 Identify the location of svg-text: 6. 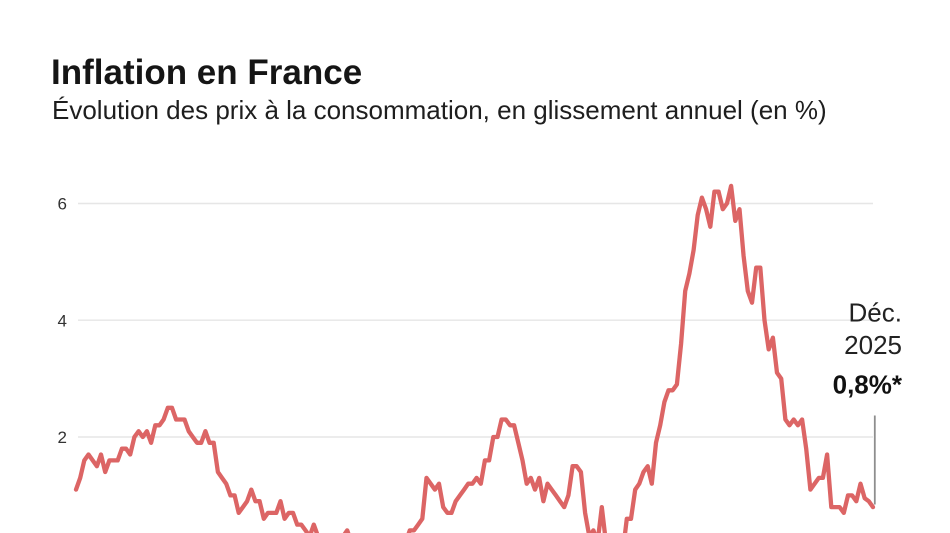
(62, 204).